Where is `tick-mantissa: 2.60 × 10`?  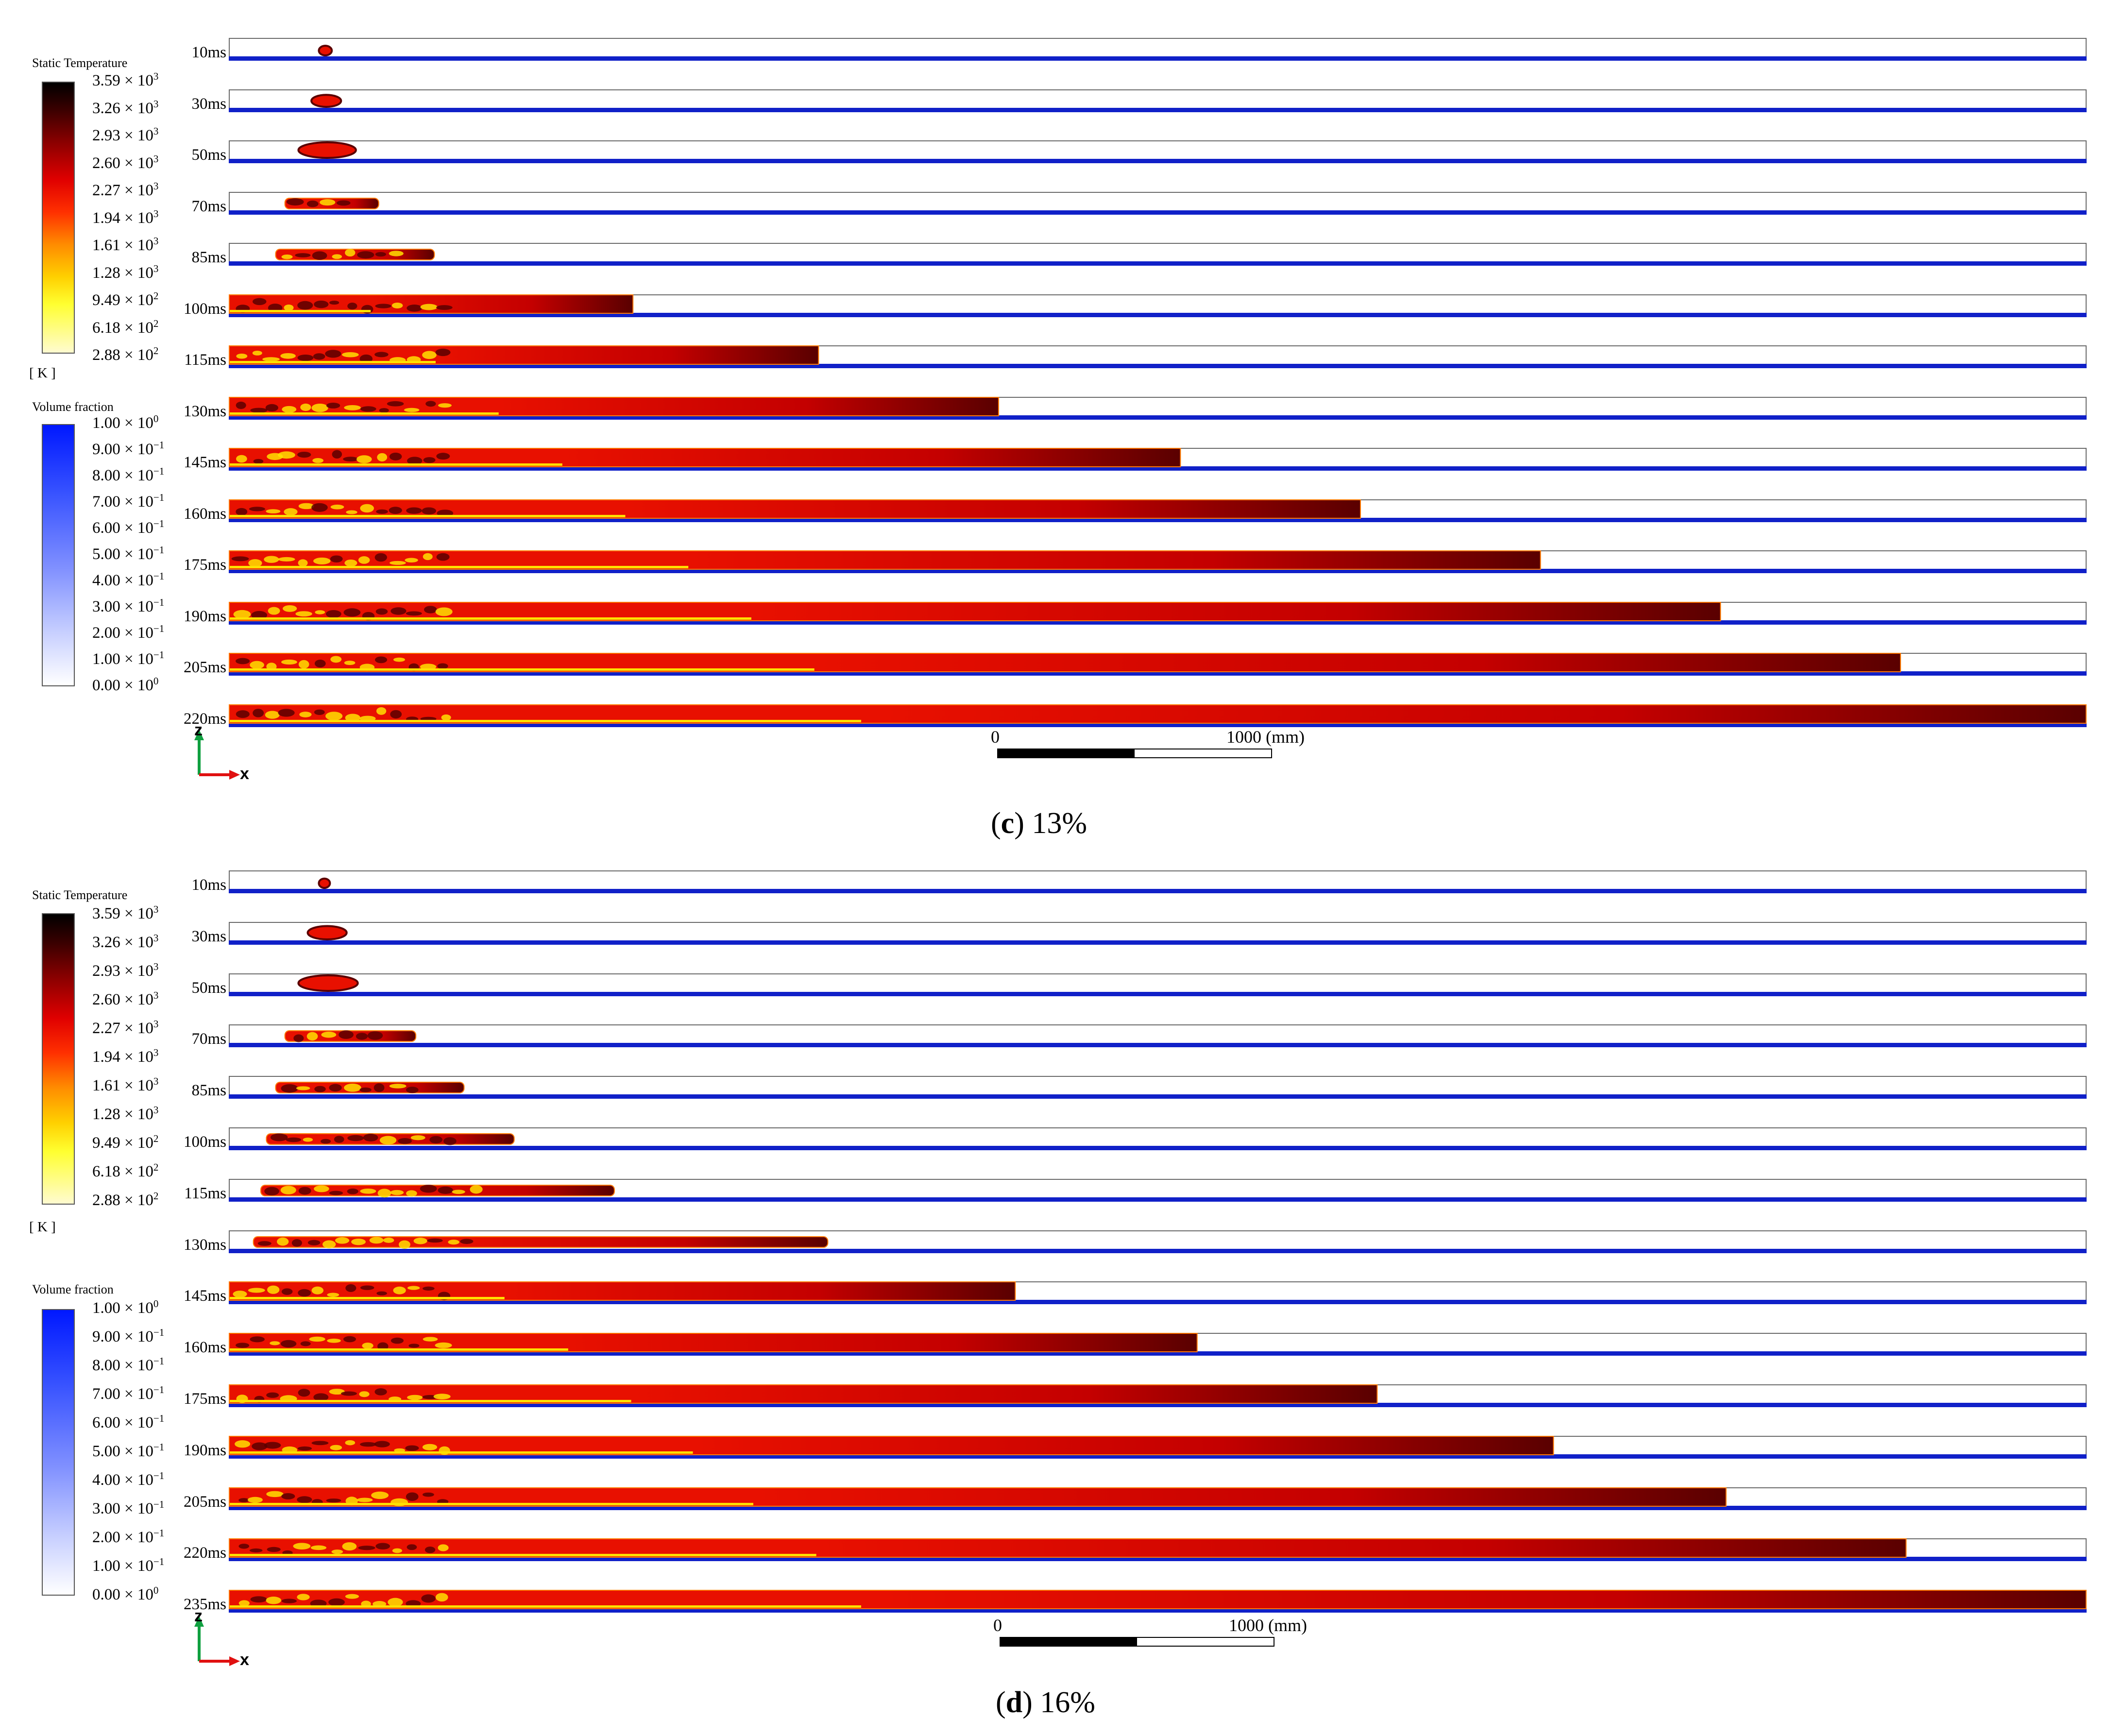
tick-mantissa: 2.60 × 10 is located at coordinates (122, 1000).